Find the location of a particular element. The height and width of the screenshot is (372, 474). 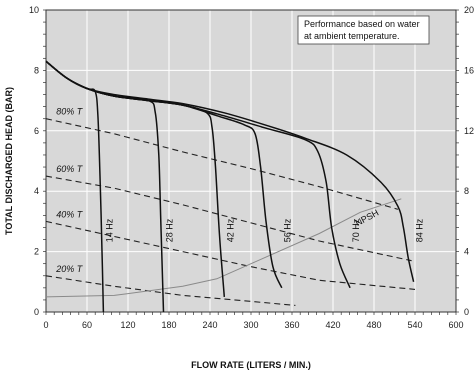

y-tick-label: 4 is located at coordinates (36, 191).